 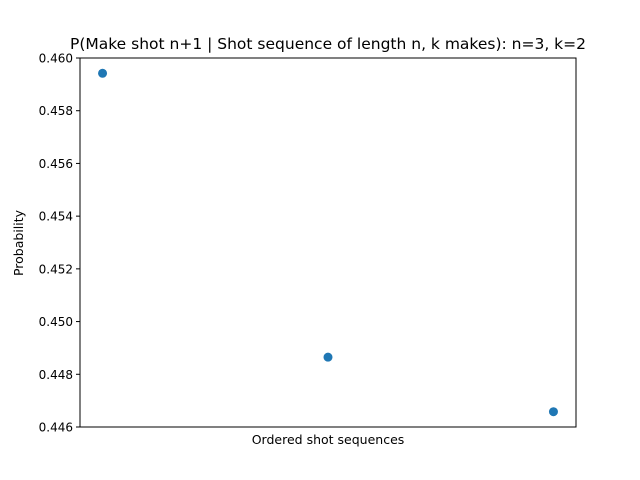 I want to click on y-axis-label: Probability, so click(x=18, y=242).